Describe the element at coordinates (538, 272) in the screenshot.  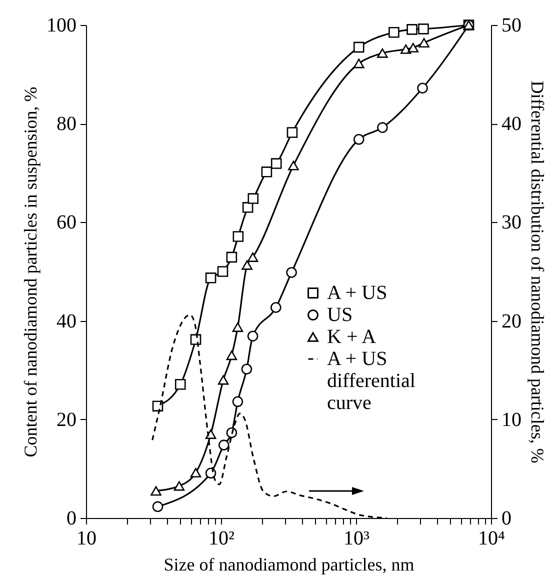
I see `y2-axis-title: Differential distribution of nanodiamond particles, %` at that location.